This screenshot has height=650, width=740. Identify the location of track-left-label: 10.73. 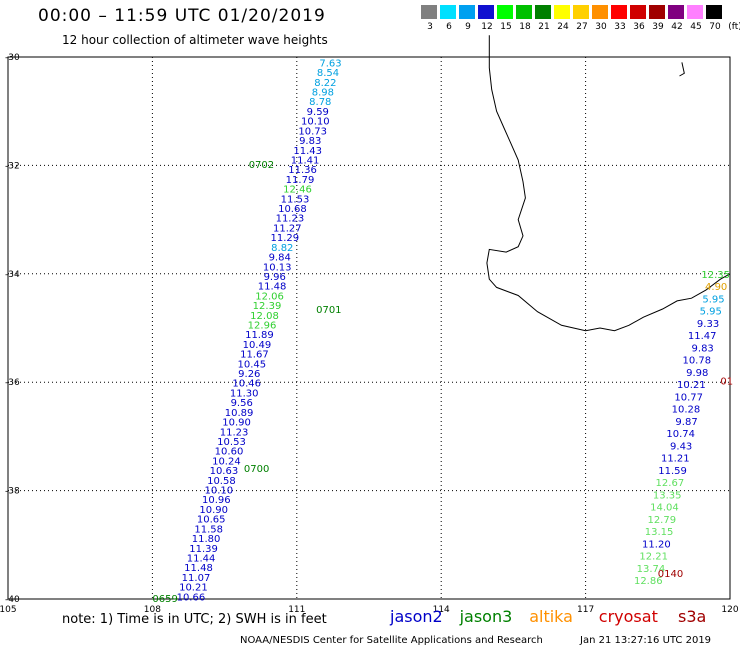
(312, 131).